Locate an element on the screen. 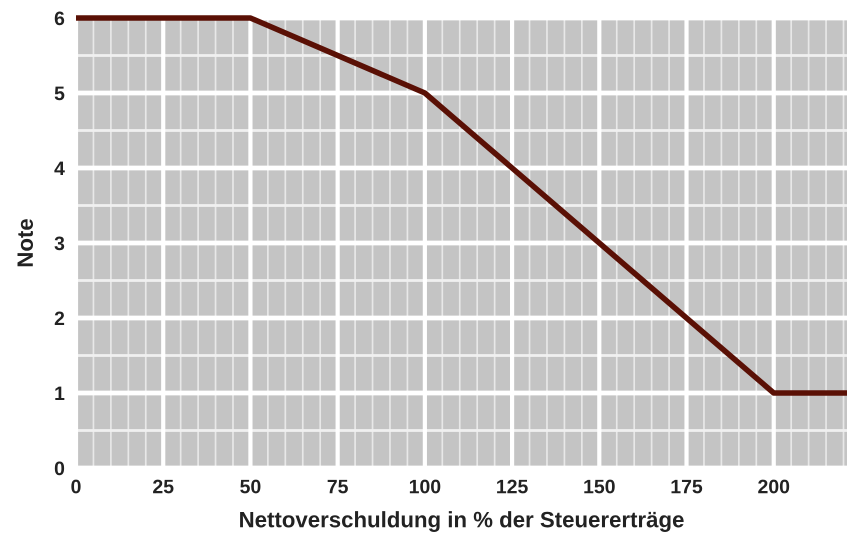 The height and width of the screenshot is (548, 847). x-tick-label: 150 is located at coordinates (599, 487).